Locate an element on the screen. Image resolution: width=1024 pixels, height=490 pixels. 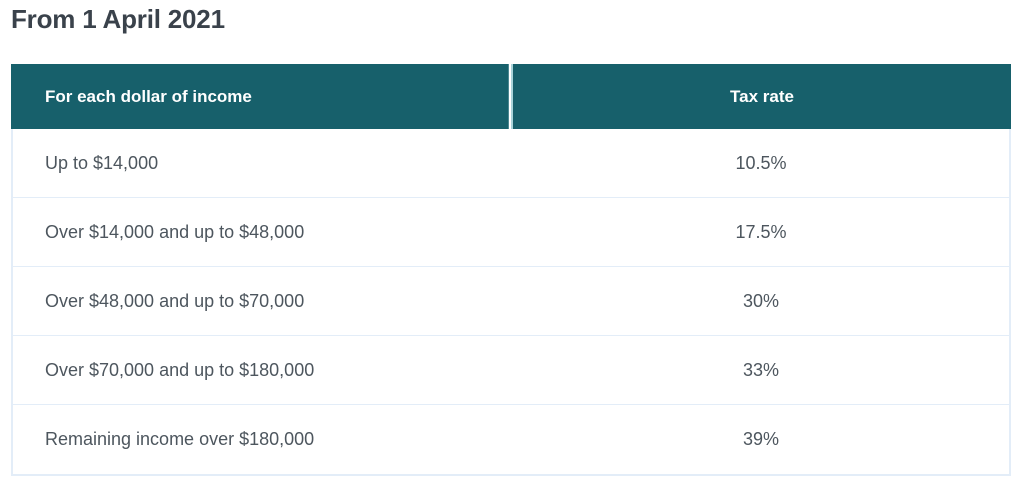
income-bracket-cell: Over $70,000 and up to $180,000 is located at coordinates (180, 369).